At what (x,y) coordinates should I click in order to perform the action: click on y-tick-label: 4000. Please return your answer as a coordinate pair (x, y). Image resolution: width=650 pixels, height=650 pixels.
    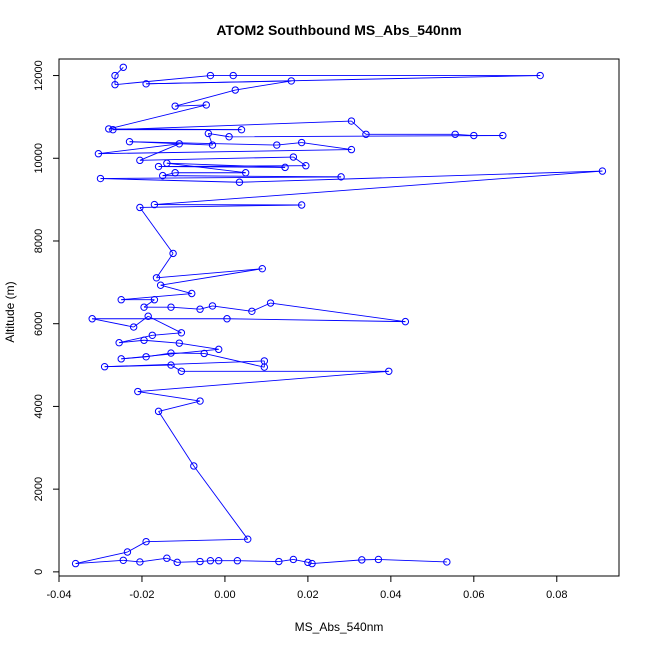
    Looking at the image, I should click on (39, 406).